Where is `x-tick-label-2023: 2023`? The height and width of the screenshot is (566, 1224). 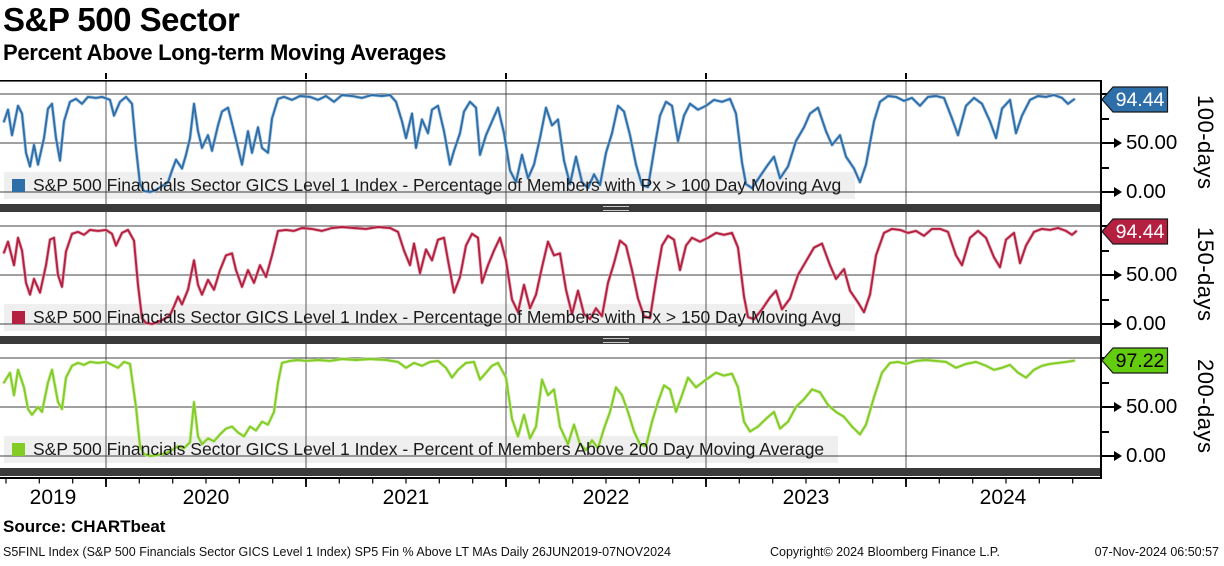
x-tick-label-2023: 2023 is located at coordinates (806, 497).